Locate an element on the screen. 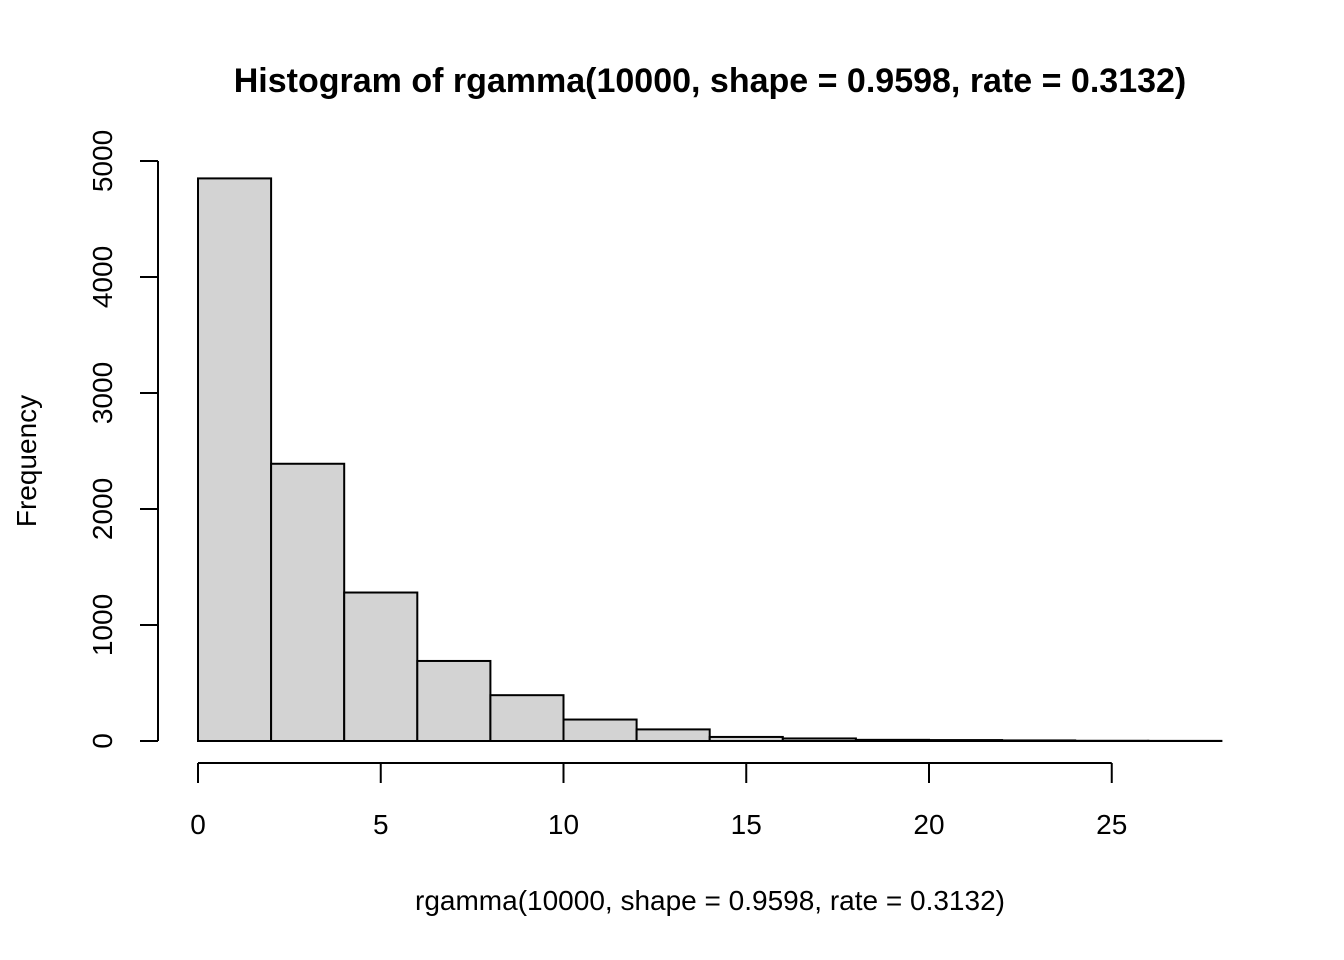 The height and width of the screenshot is (960, 1344). y-tick-label: 3000 is located at coordinates (102, 393).